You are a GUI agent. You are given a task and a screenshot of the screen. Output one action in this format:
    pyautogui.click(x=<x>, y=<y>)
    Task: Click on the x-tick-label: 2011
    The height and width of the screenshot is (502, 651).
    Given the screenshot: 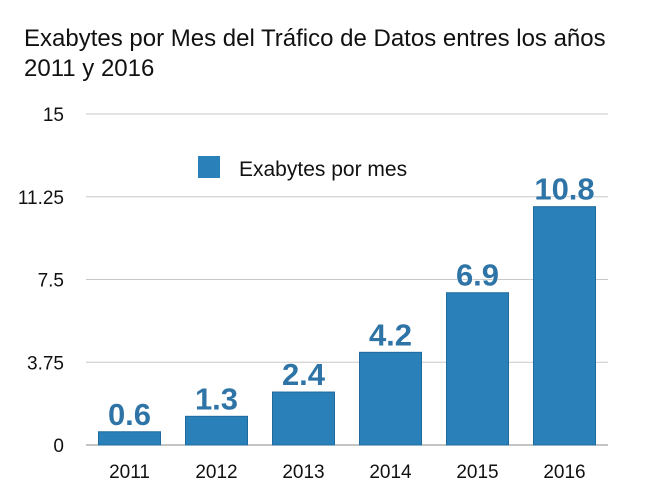 What is the action you would take?
    pyautogui.click(x=129, y=472)
    